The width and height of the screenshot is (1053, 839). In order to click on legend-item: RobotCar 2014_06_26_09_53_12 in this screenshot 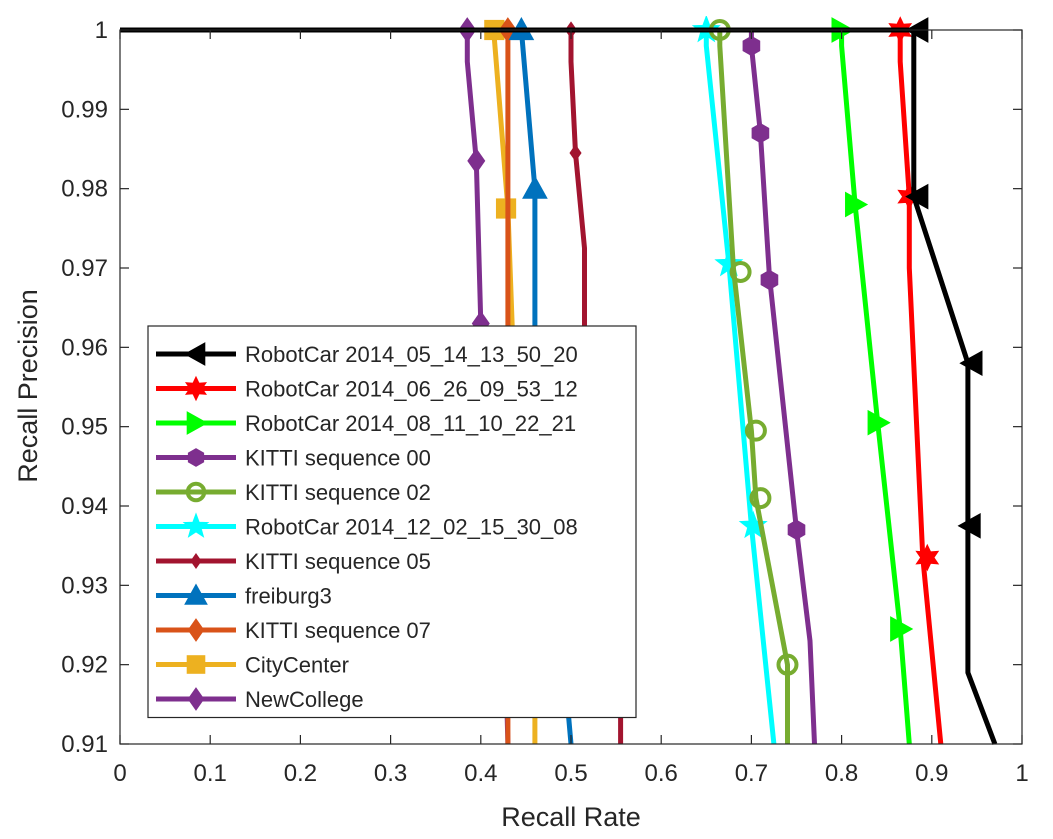, I will do `click(367, 388)`.